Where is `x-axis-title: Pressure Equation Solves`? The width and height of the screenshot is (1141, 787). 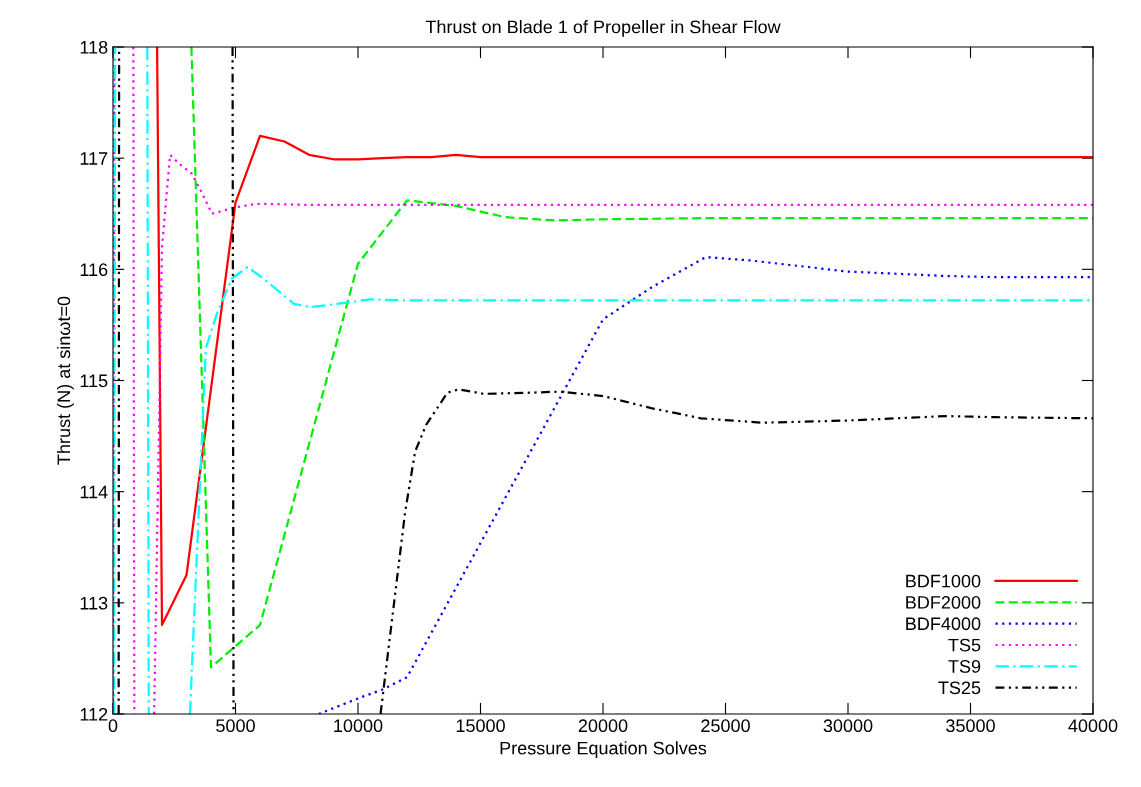
x-axis-title: Pressure Equation Solves is located at coordinates (603, 750).